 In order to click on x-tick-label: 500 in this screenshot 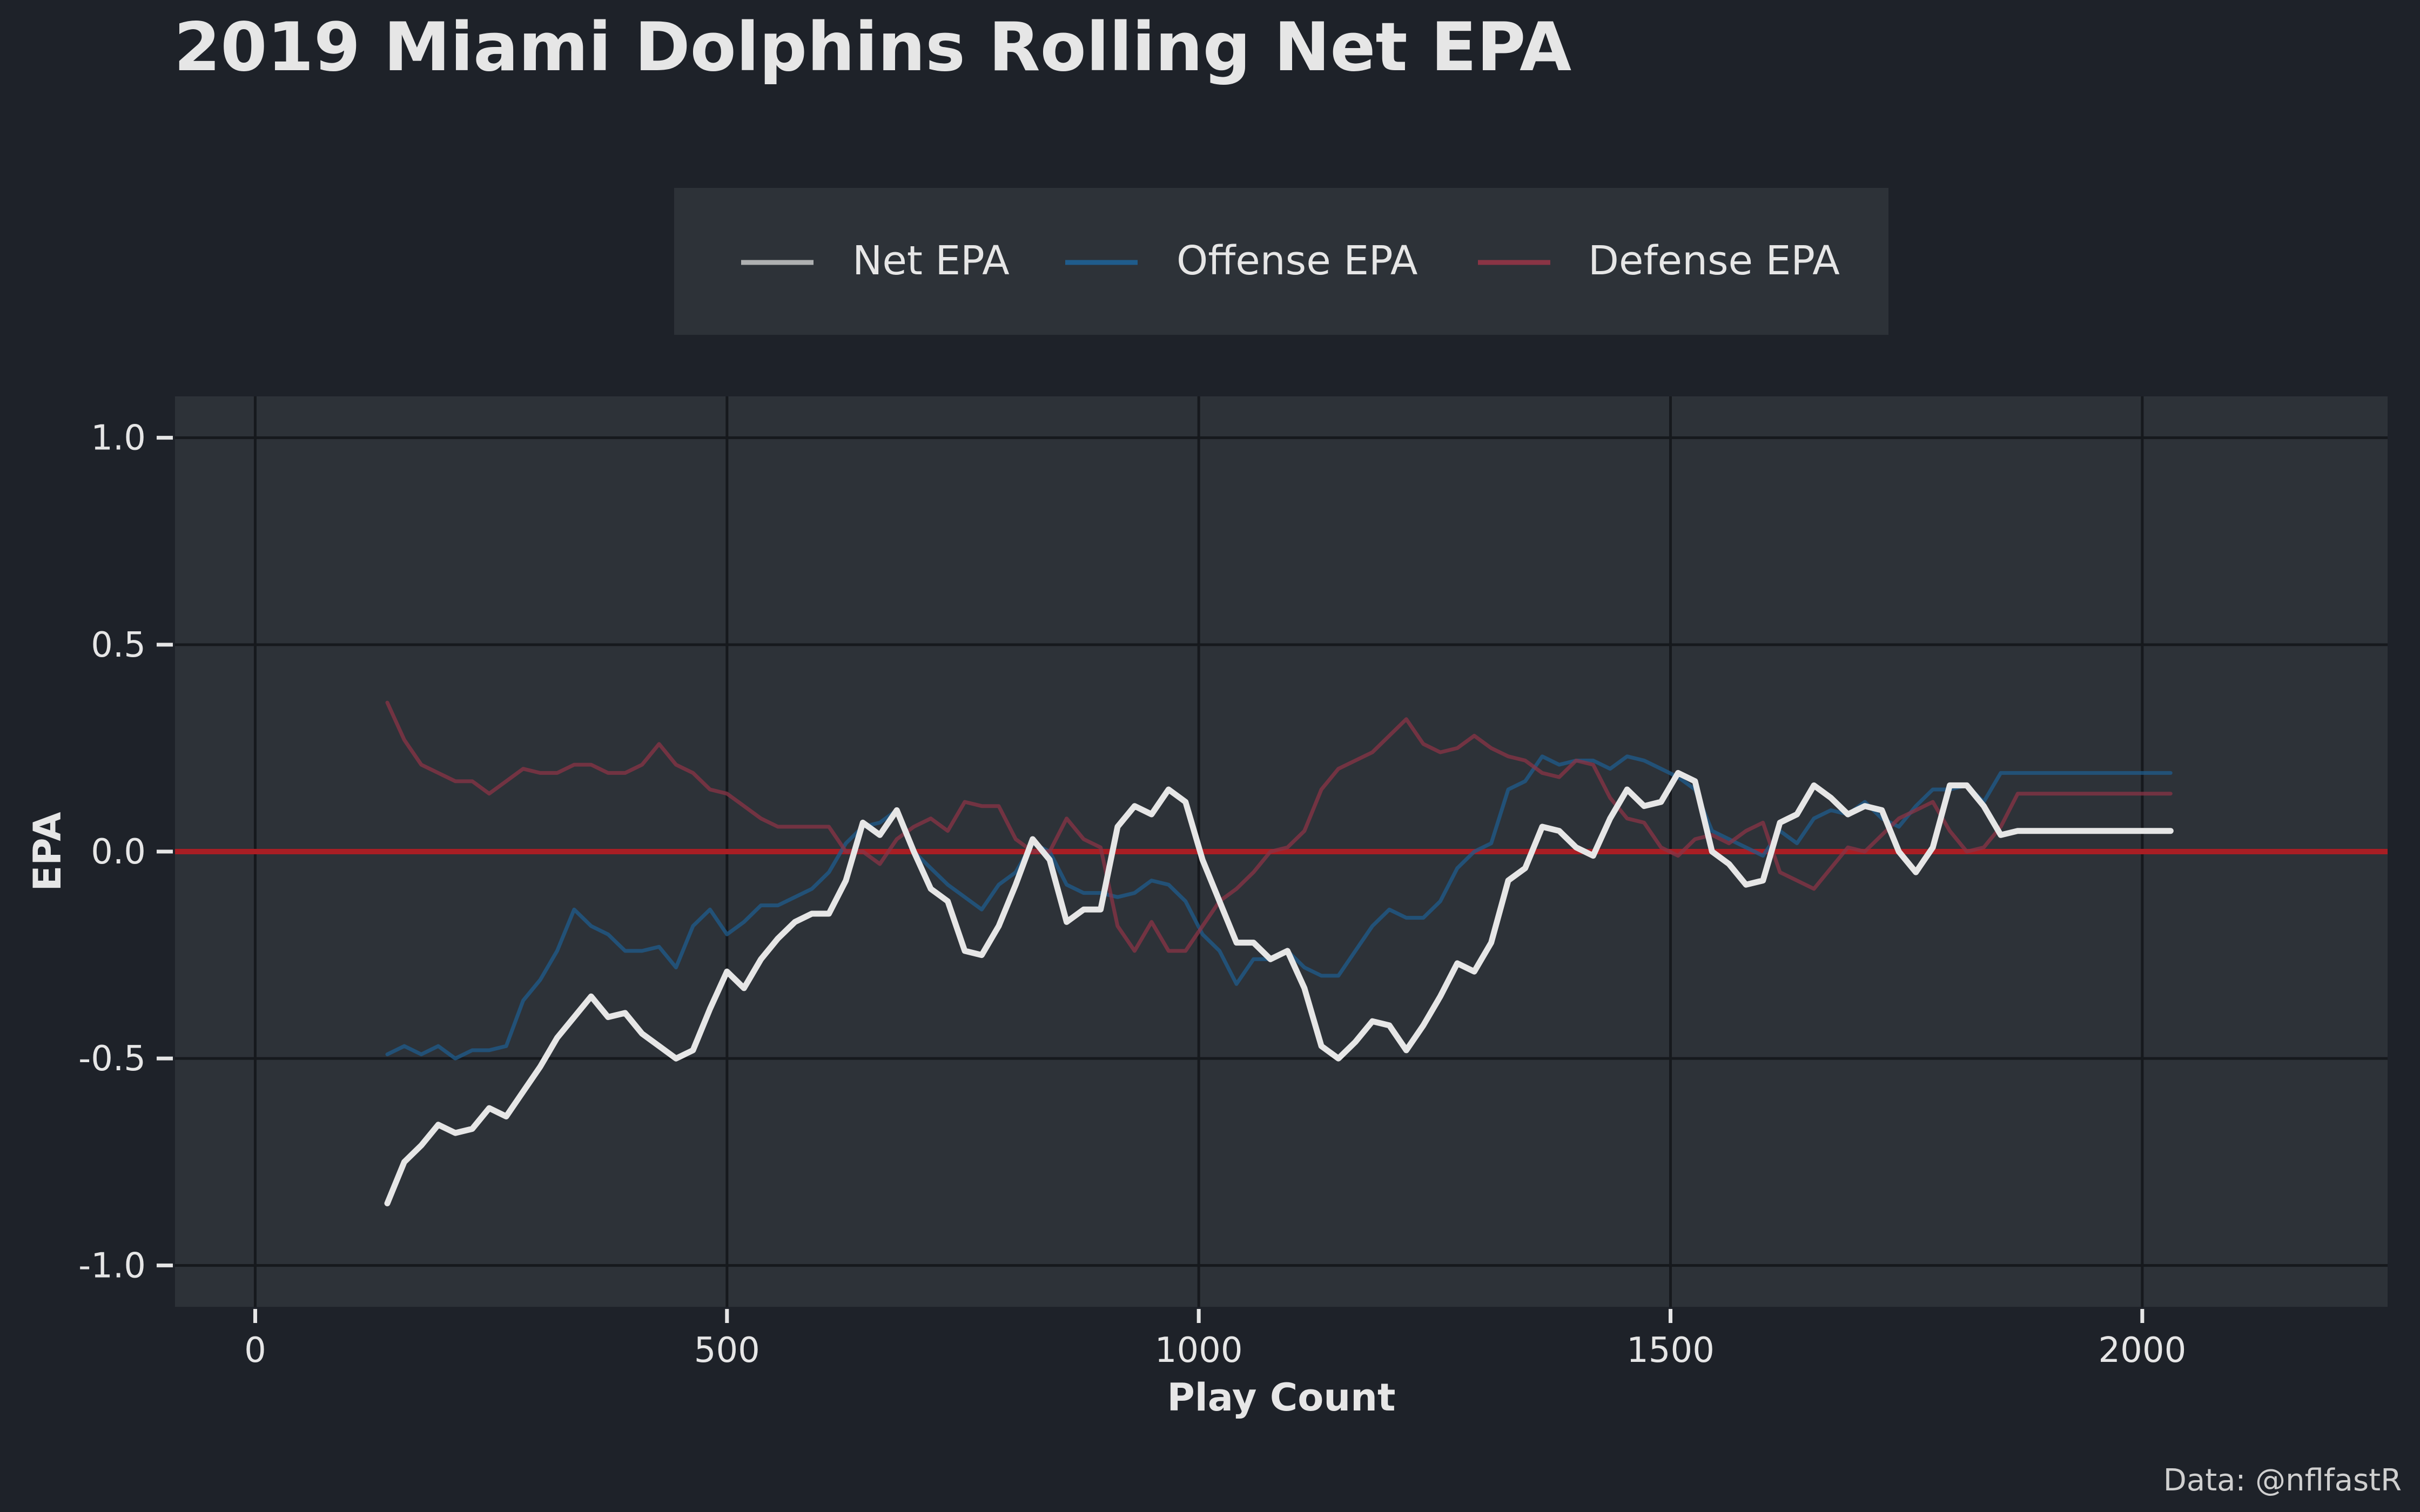, I will do `click(727, 1351)`.